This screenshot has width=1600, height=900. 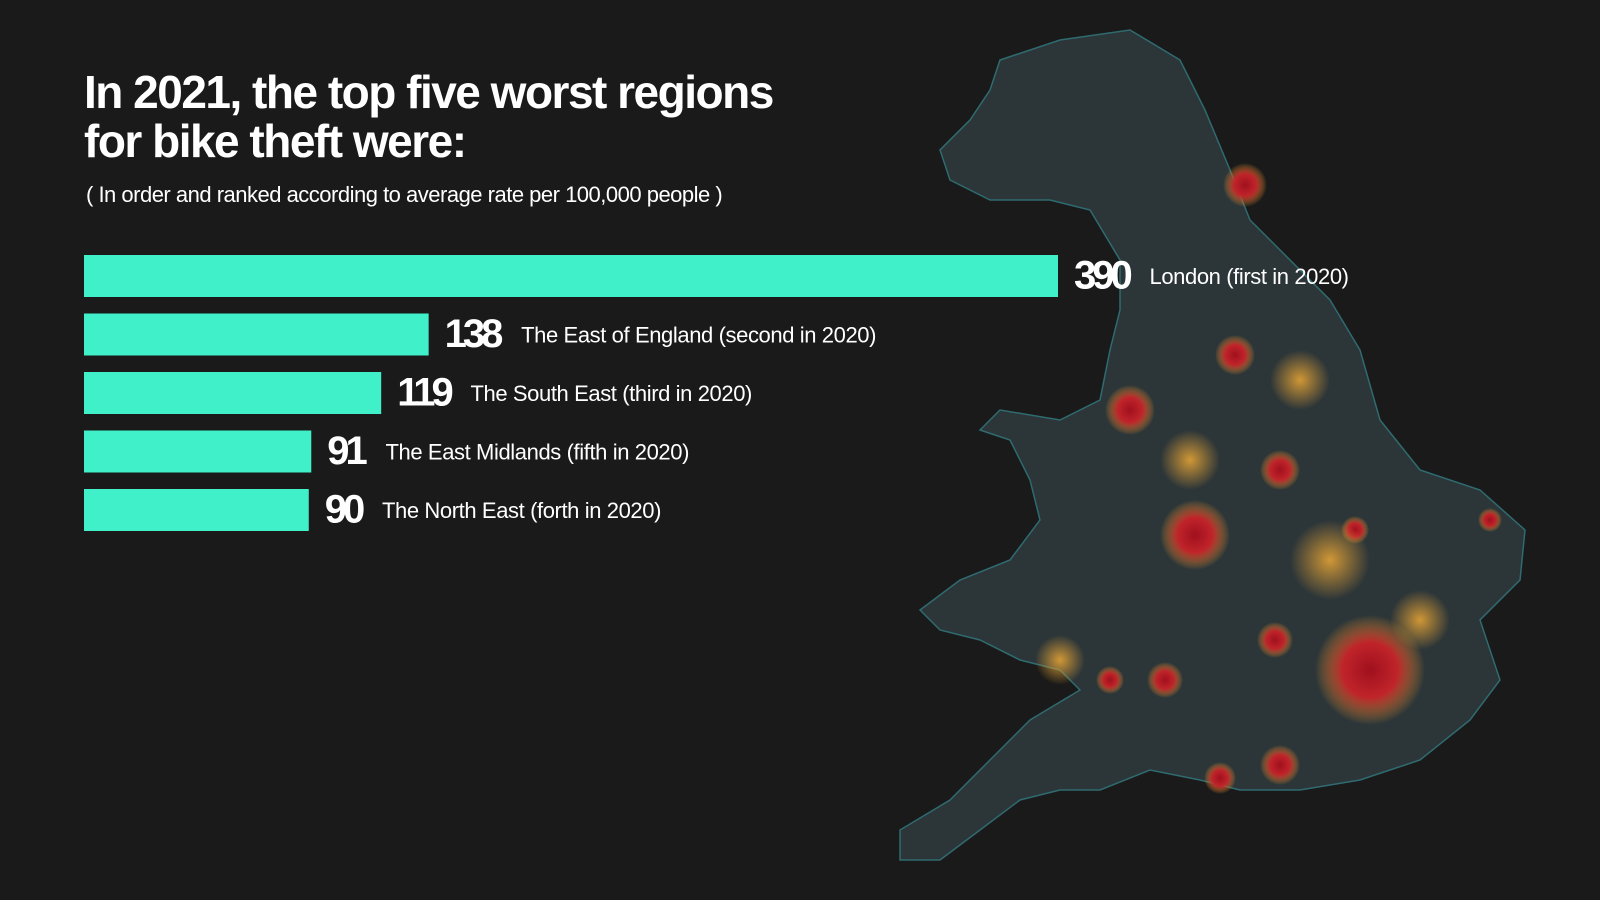 What do you see at coordinates (344, 510) in the screenshot?
I see `value-label: 90` at bounding box center [344, 510].